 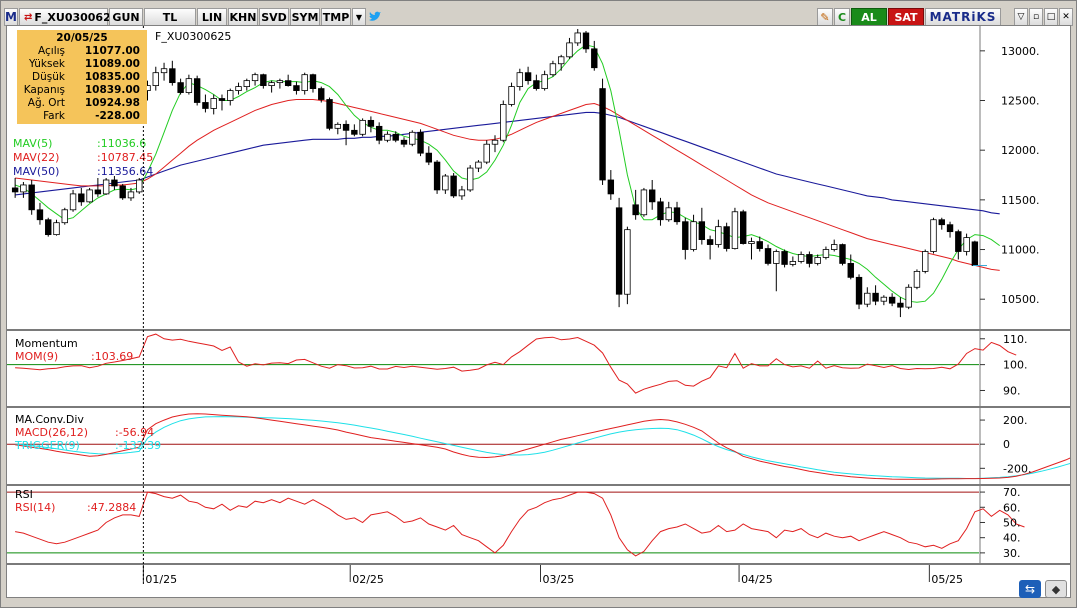 I want to click on linear-scale-button: LIN, so click(x=212, y=17).